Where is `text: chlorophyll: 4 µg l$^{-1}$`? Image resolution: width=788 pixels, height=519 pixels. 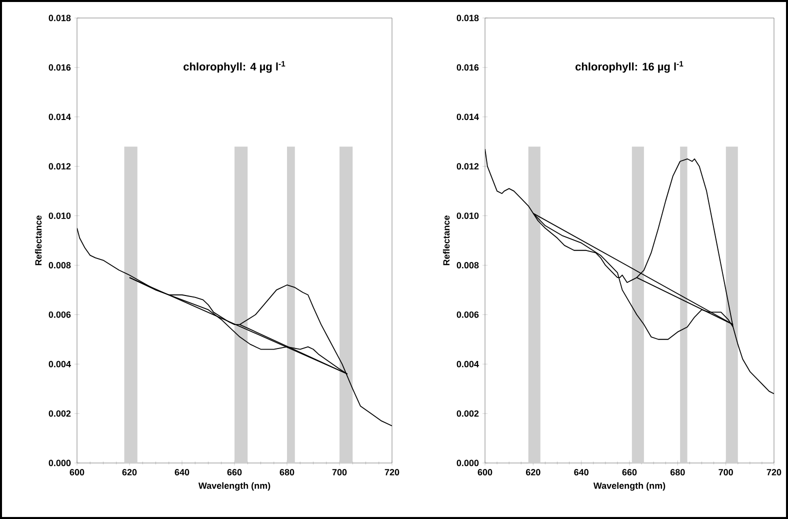
text: chlorophyll: 4 µg l$^{-1}$ is located at coordinates (235, 67).